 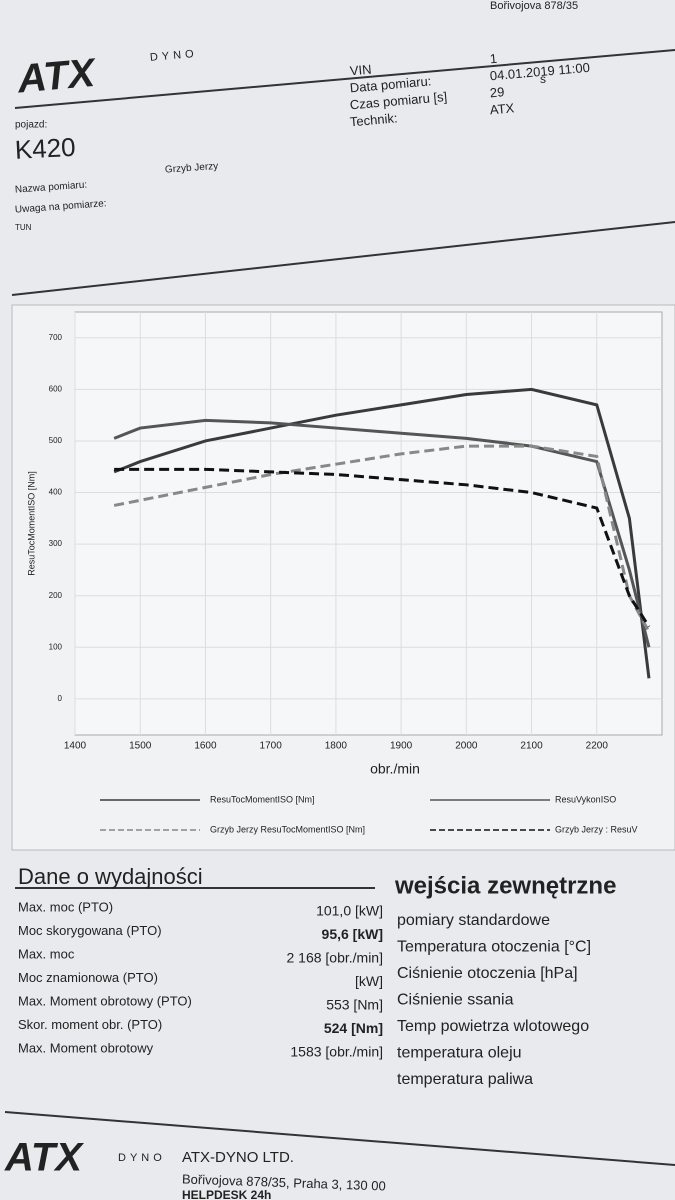 I want to click on x-tick-label: 1500, so click(x=140, y=746).